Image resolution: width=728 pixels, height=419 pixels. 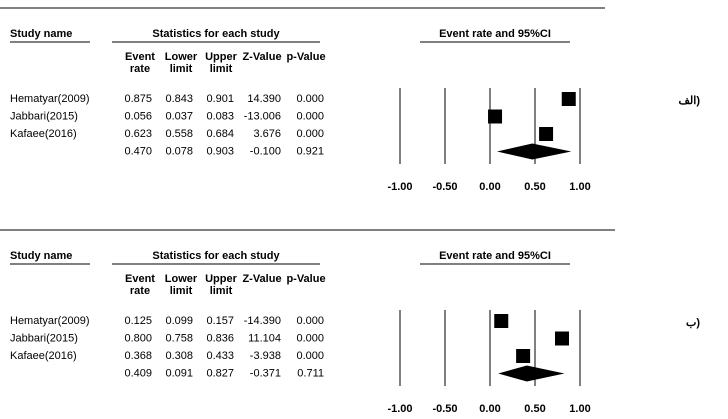 I want to click on cell: 0.078, so click(x=179, y=151).